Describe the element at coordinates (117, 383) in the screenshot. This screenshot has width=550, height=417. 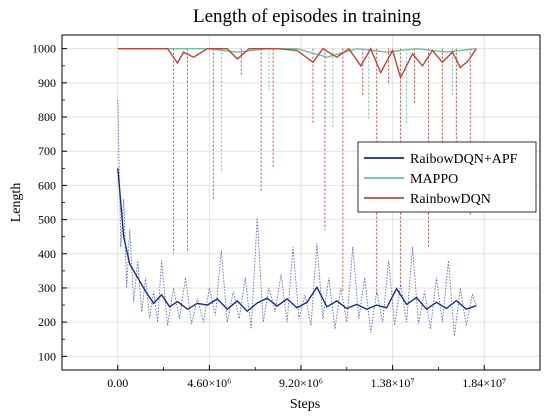
I see `x-tick-label: 0.00` at that location.